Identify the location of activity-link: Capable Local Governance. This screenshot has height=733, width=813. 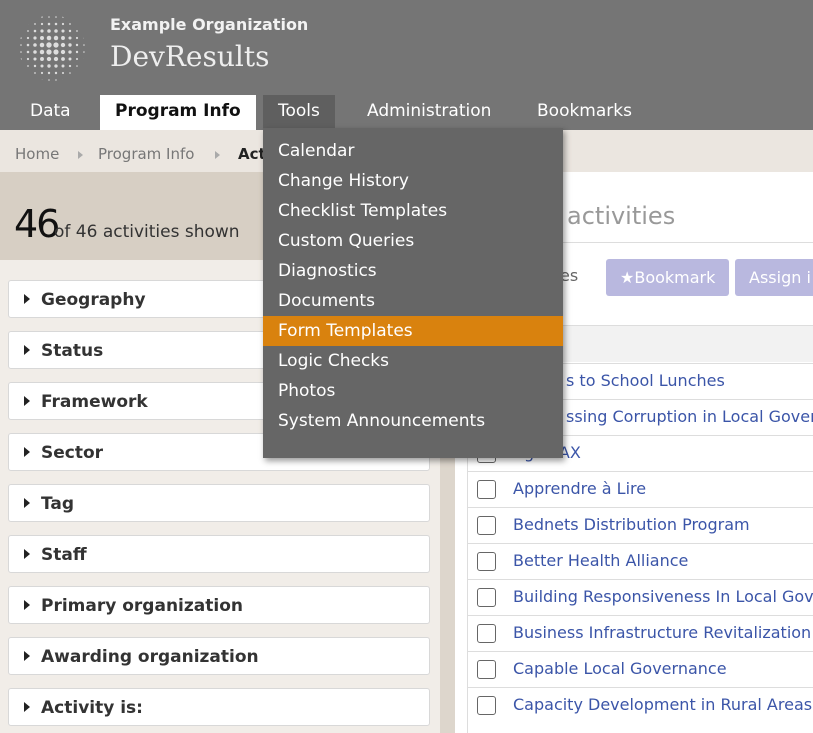
(620, 668).